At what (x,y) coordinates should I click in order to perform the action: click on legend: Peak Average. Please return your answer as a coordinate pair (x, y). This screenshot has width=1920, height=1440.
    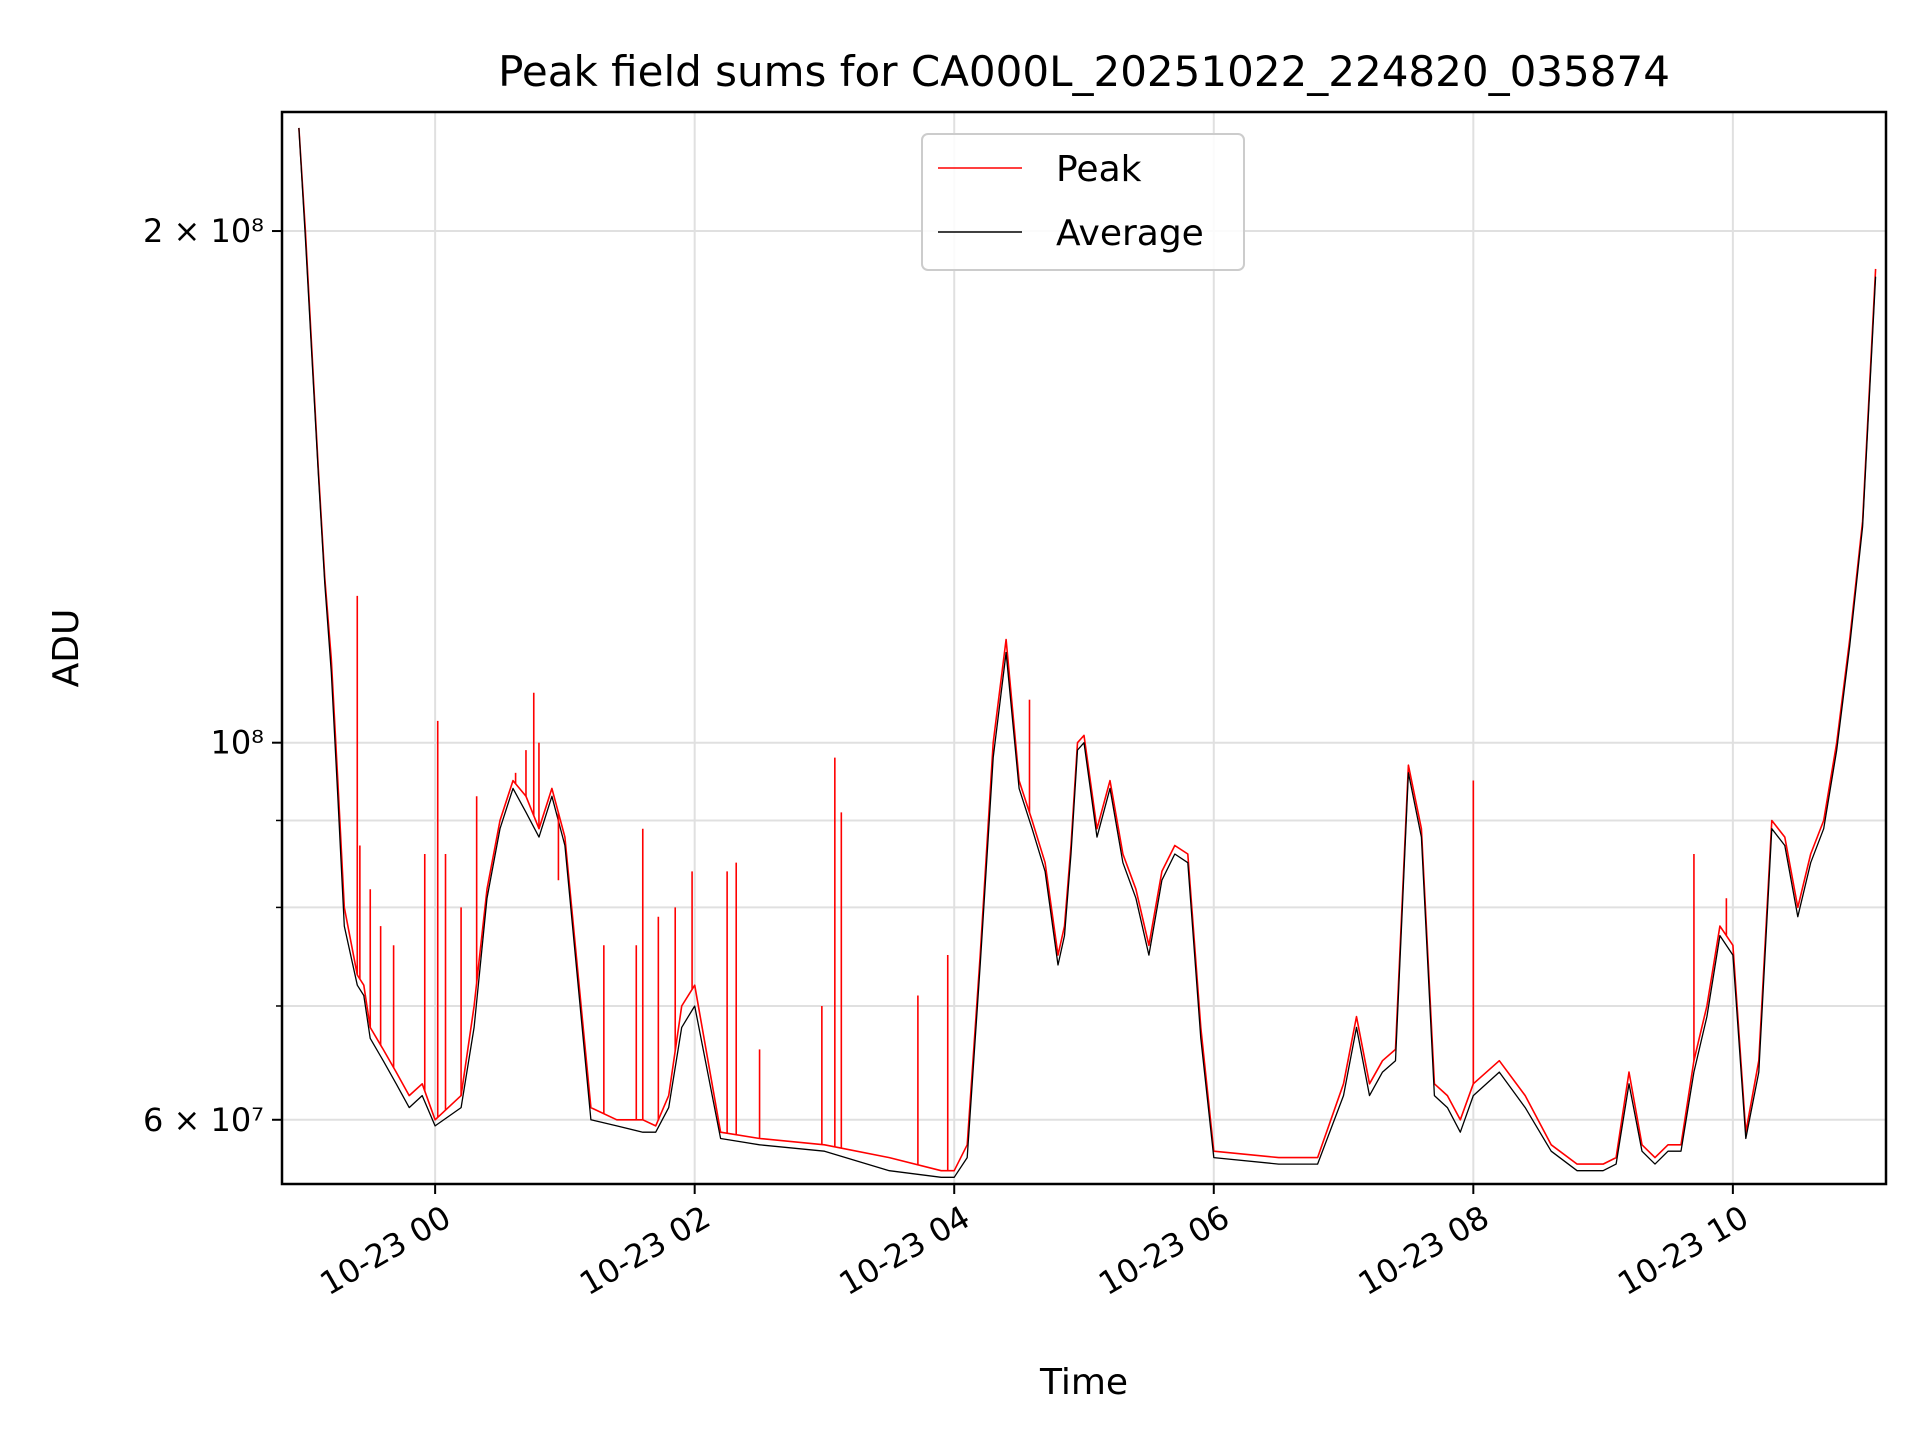
    Looking at the image, I should click on (1083, 202).